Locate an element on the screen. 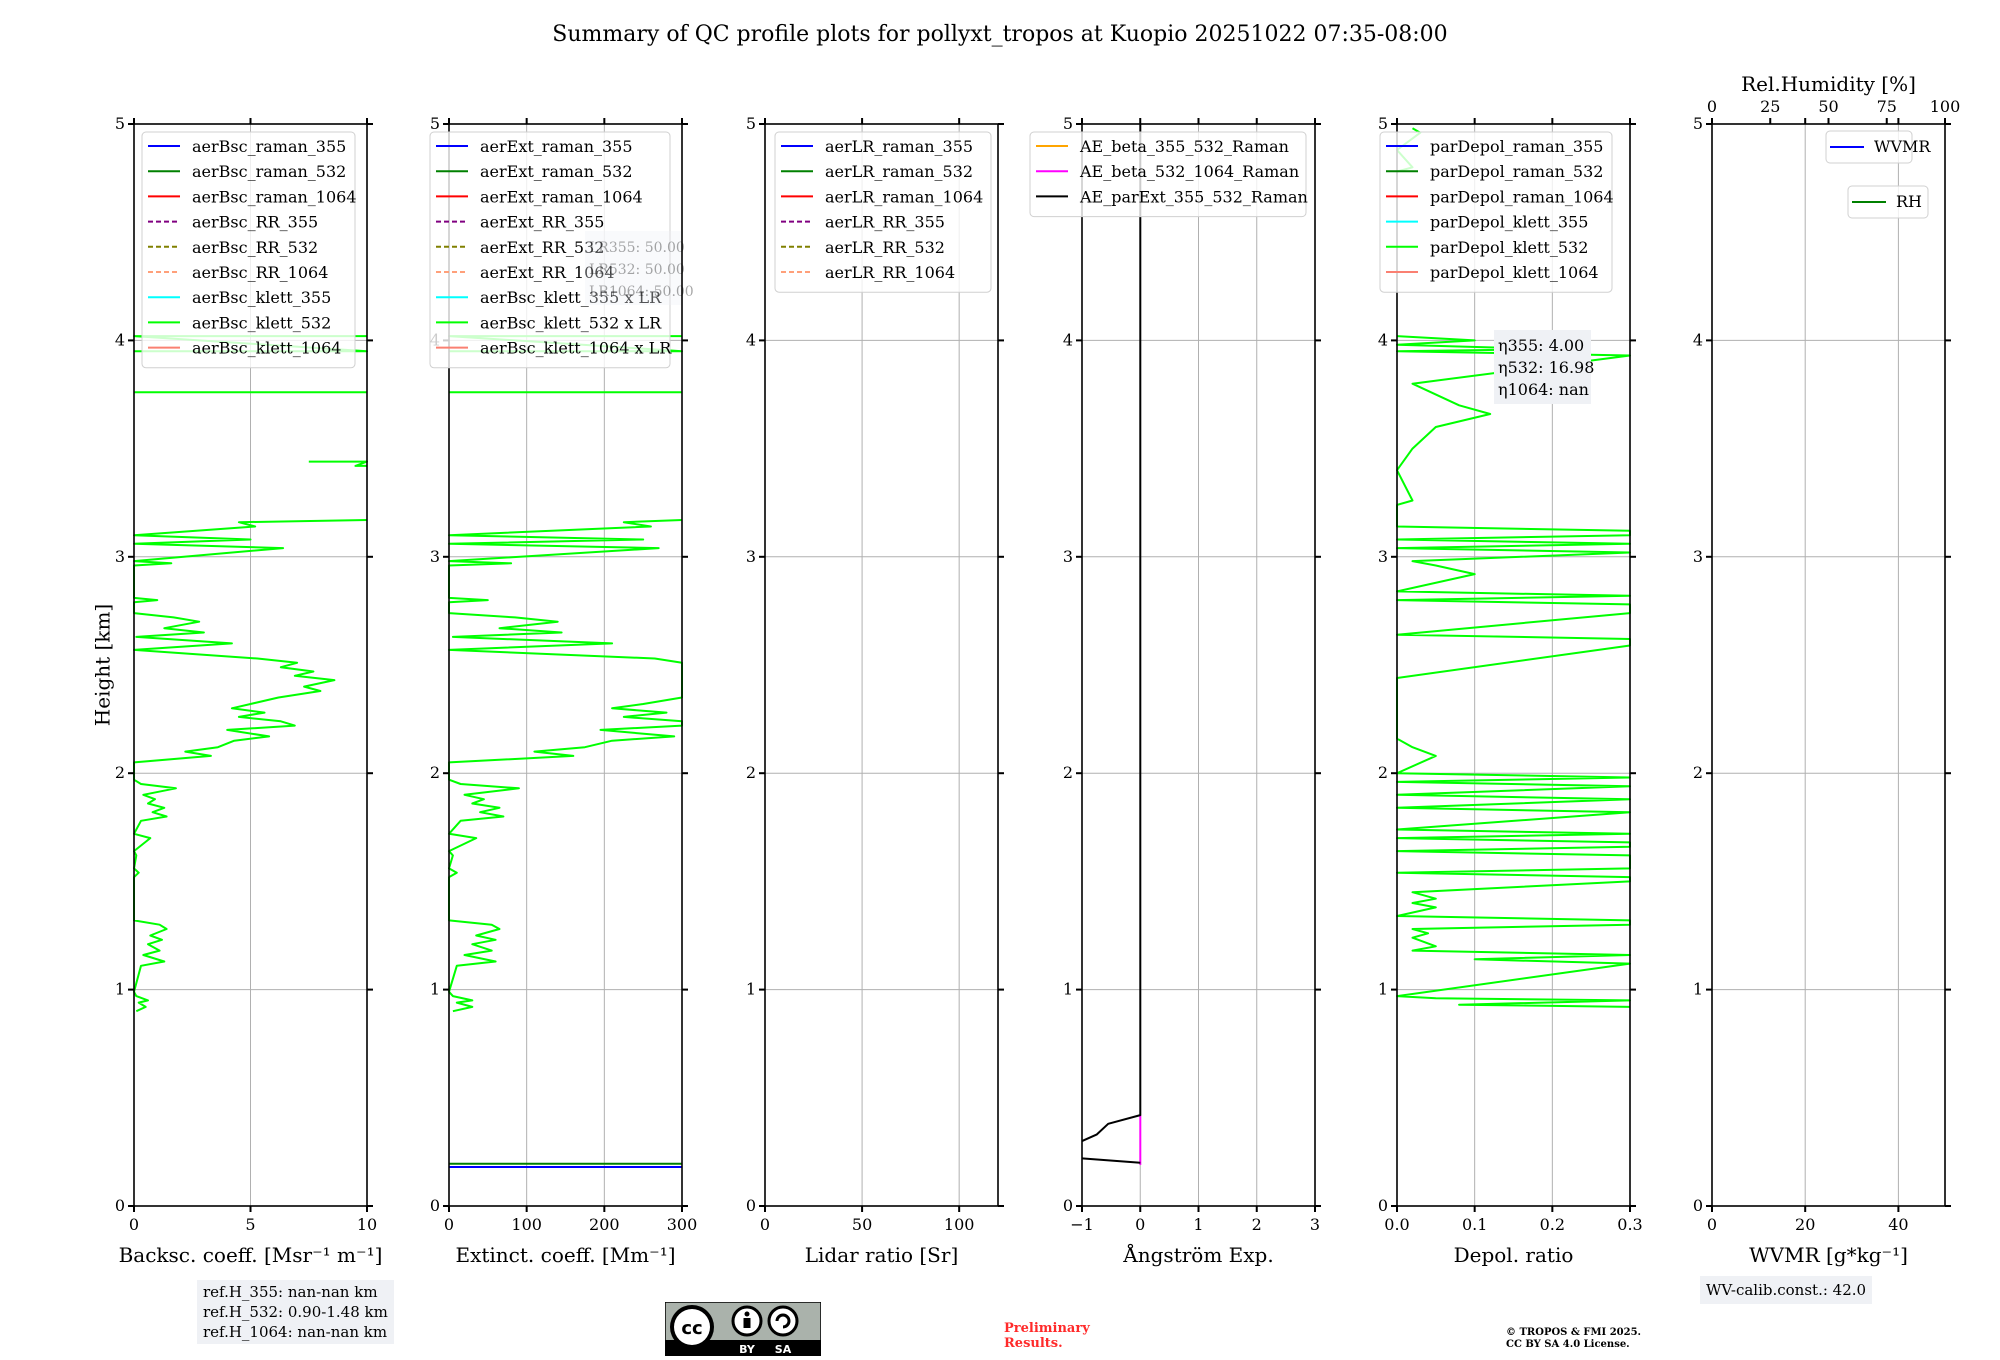 The width and height of the screenshot is (2000, 1360). preliminary-line-2: Results. is located at coordinates (1033, 1343).